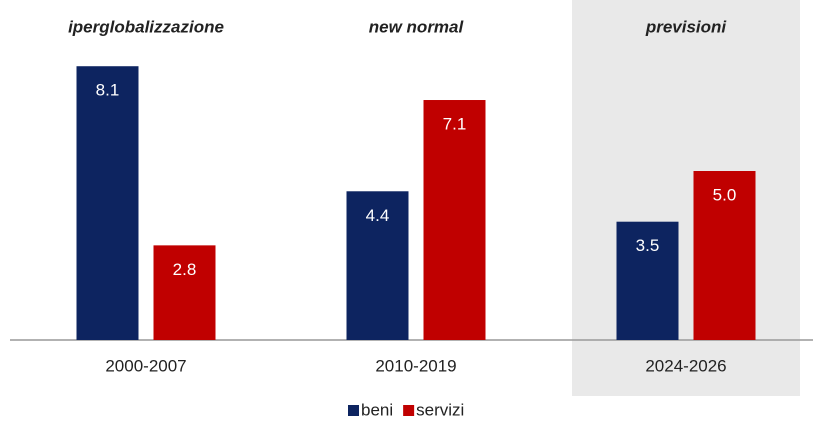 The width and height of the screenshot is (813, 424). What do you see at coordinates (145, 365) in the screenshot?
I see `x-tick-label: 2000-2007` at bounding box center [145, 365].